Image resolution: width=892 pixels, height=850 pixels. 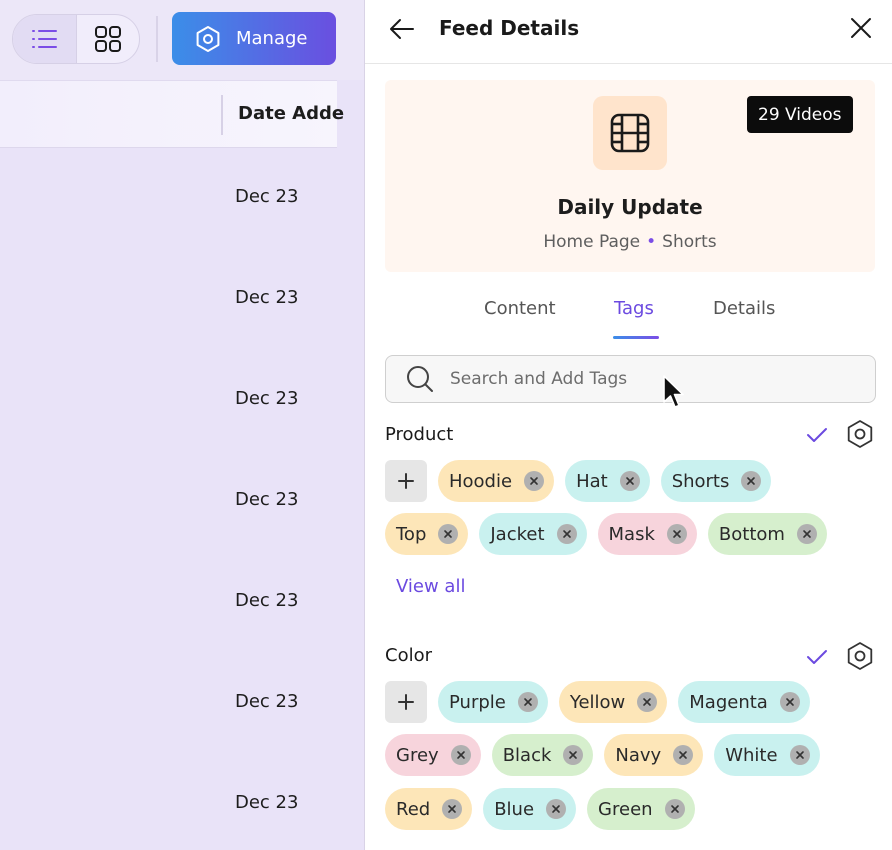 What do you see at coordinates (628, 32) in the screenshot?
I see `drawer-header: Feed Details` at bounding box center [628, 32].